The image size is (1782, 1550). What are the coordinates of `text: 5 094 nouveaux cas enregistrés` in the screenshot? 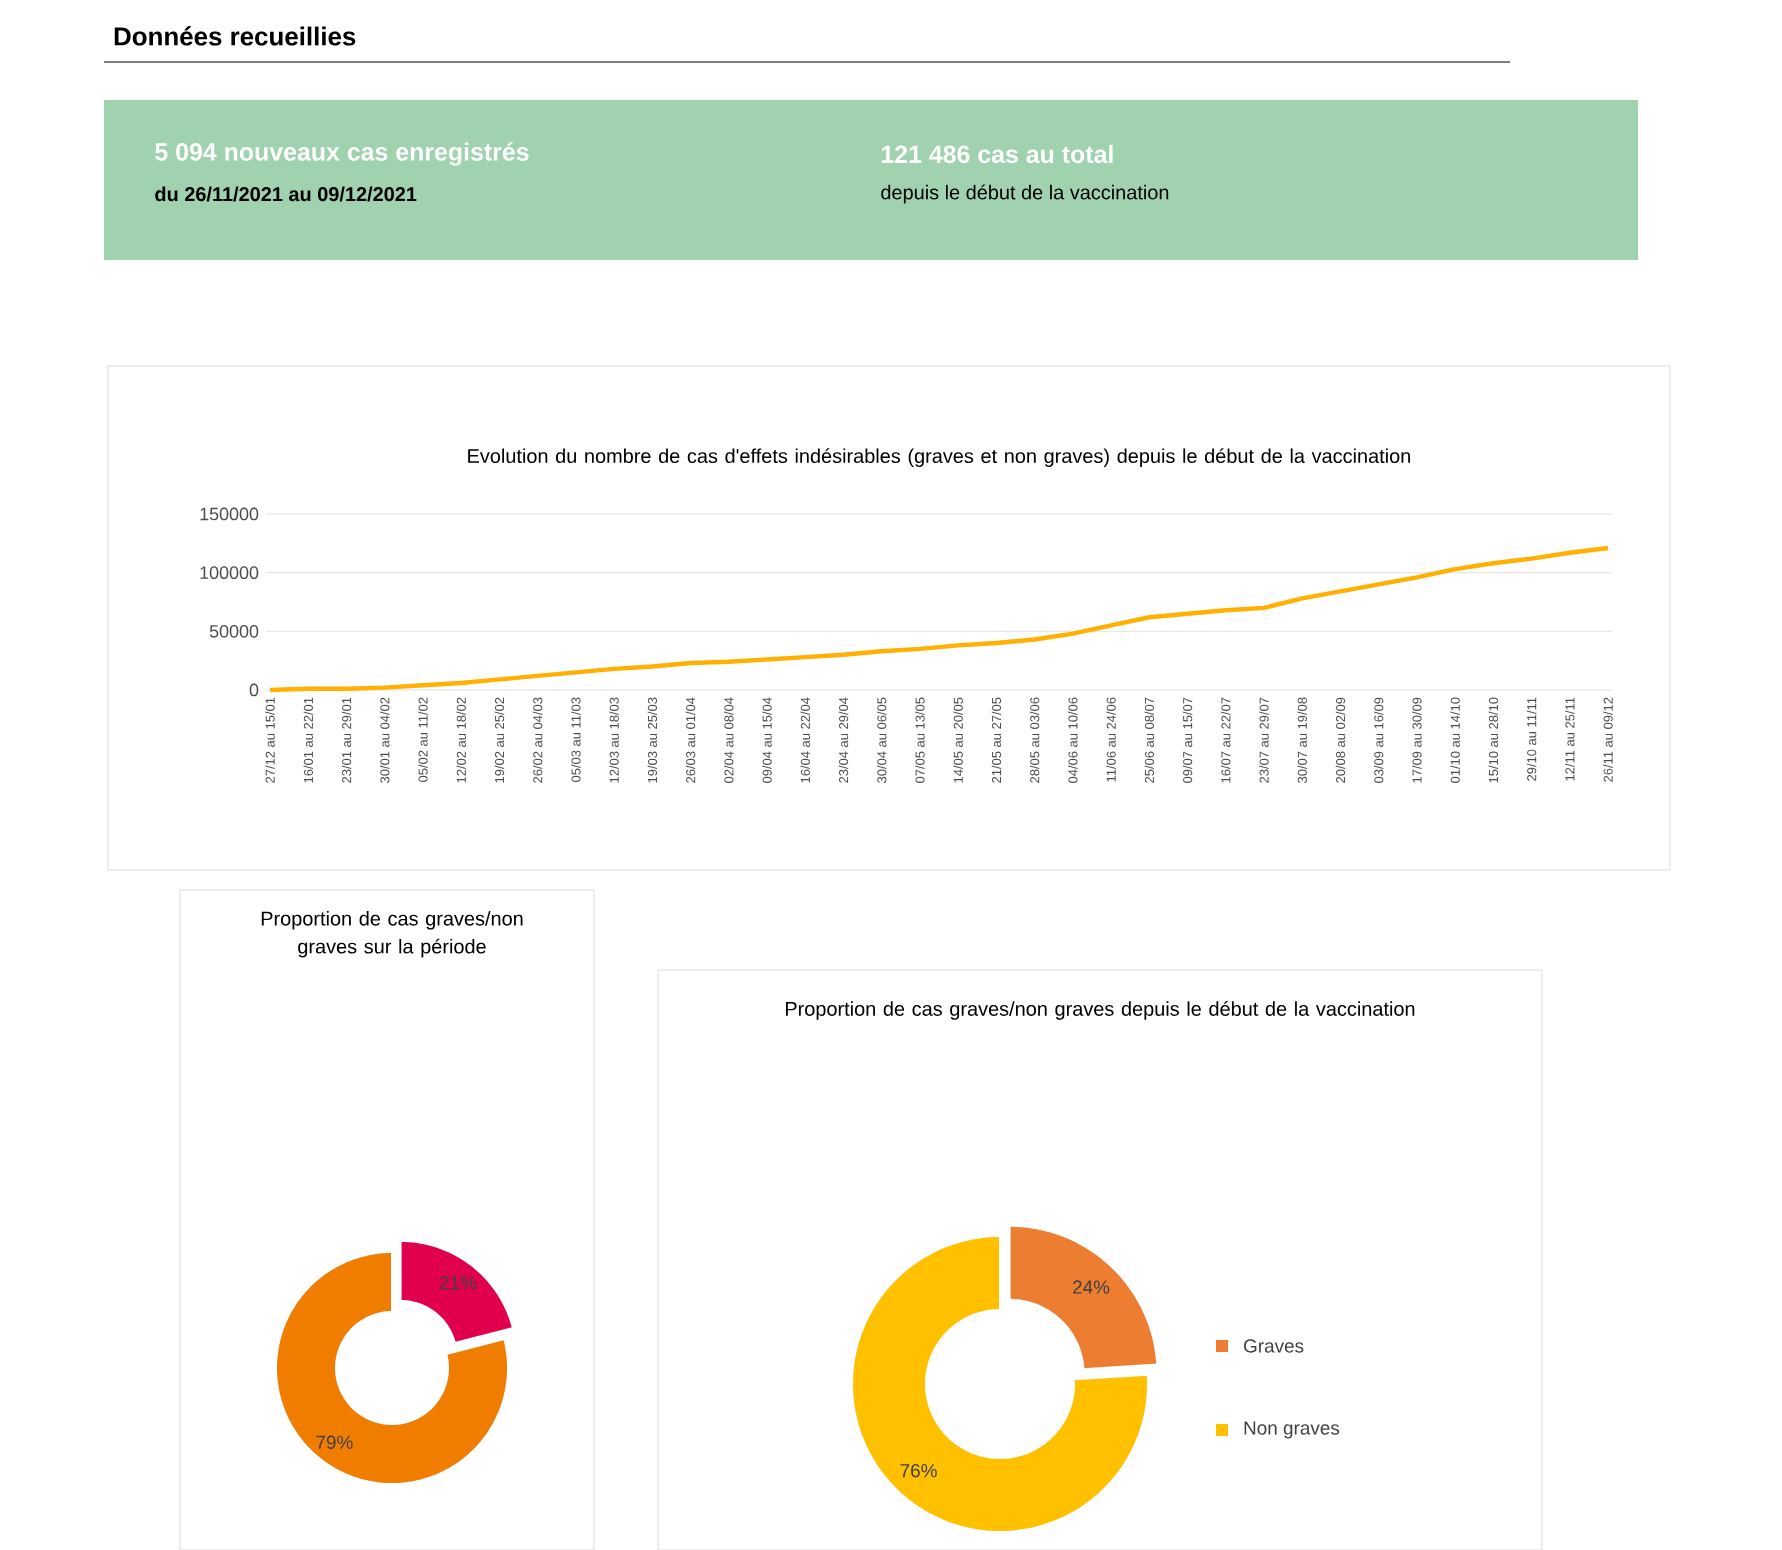 It's located at (342, 154).